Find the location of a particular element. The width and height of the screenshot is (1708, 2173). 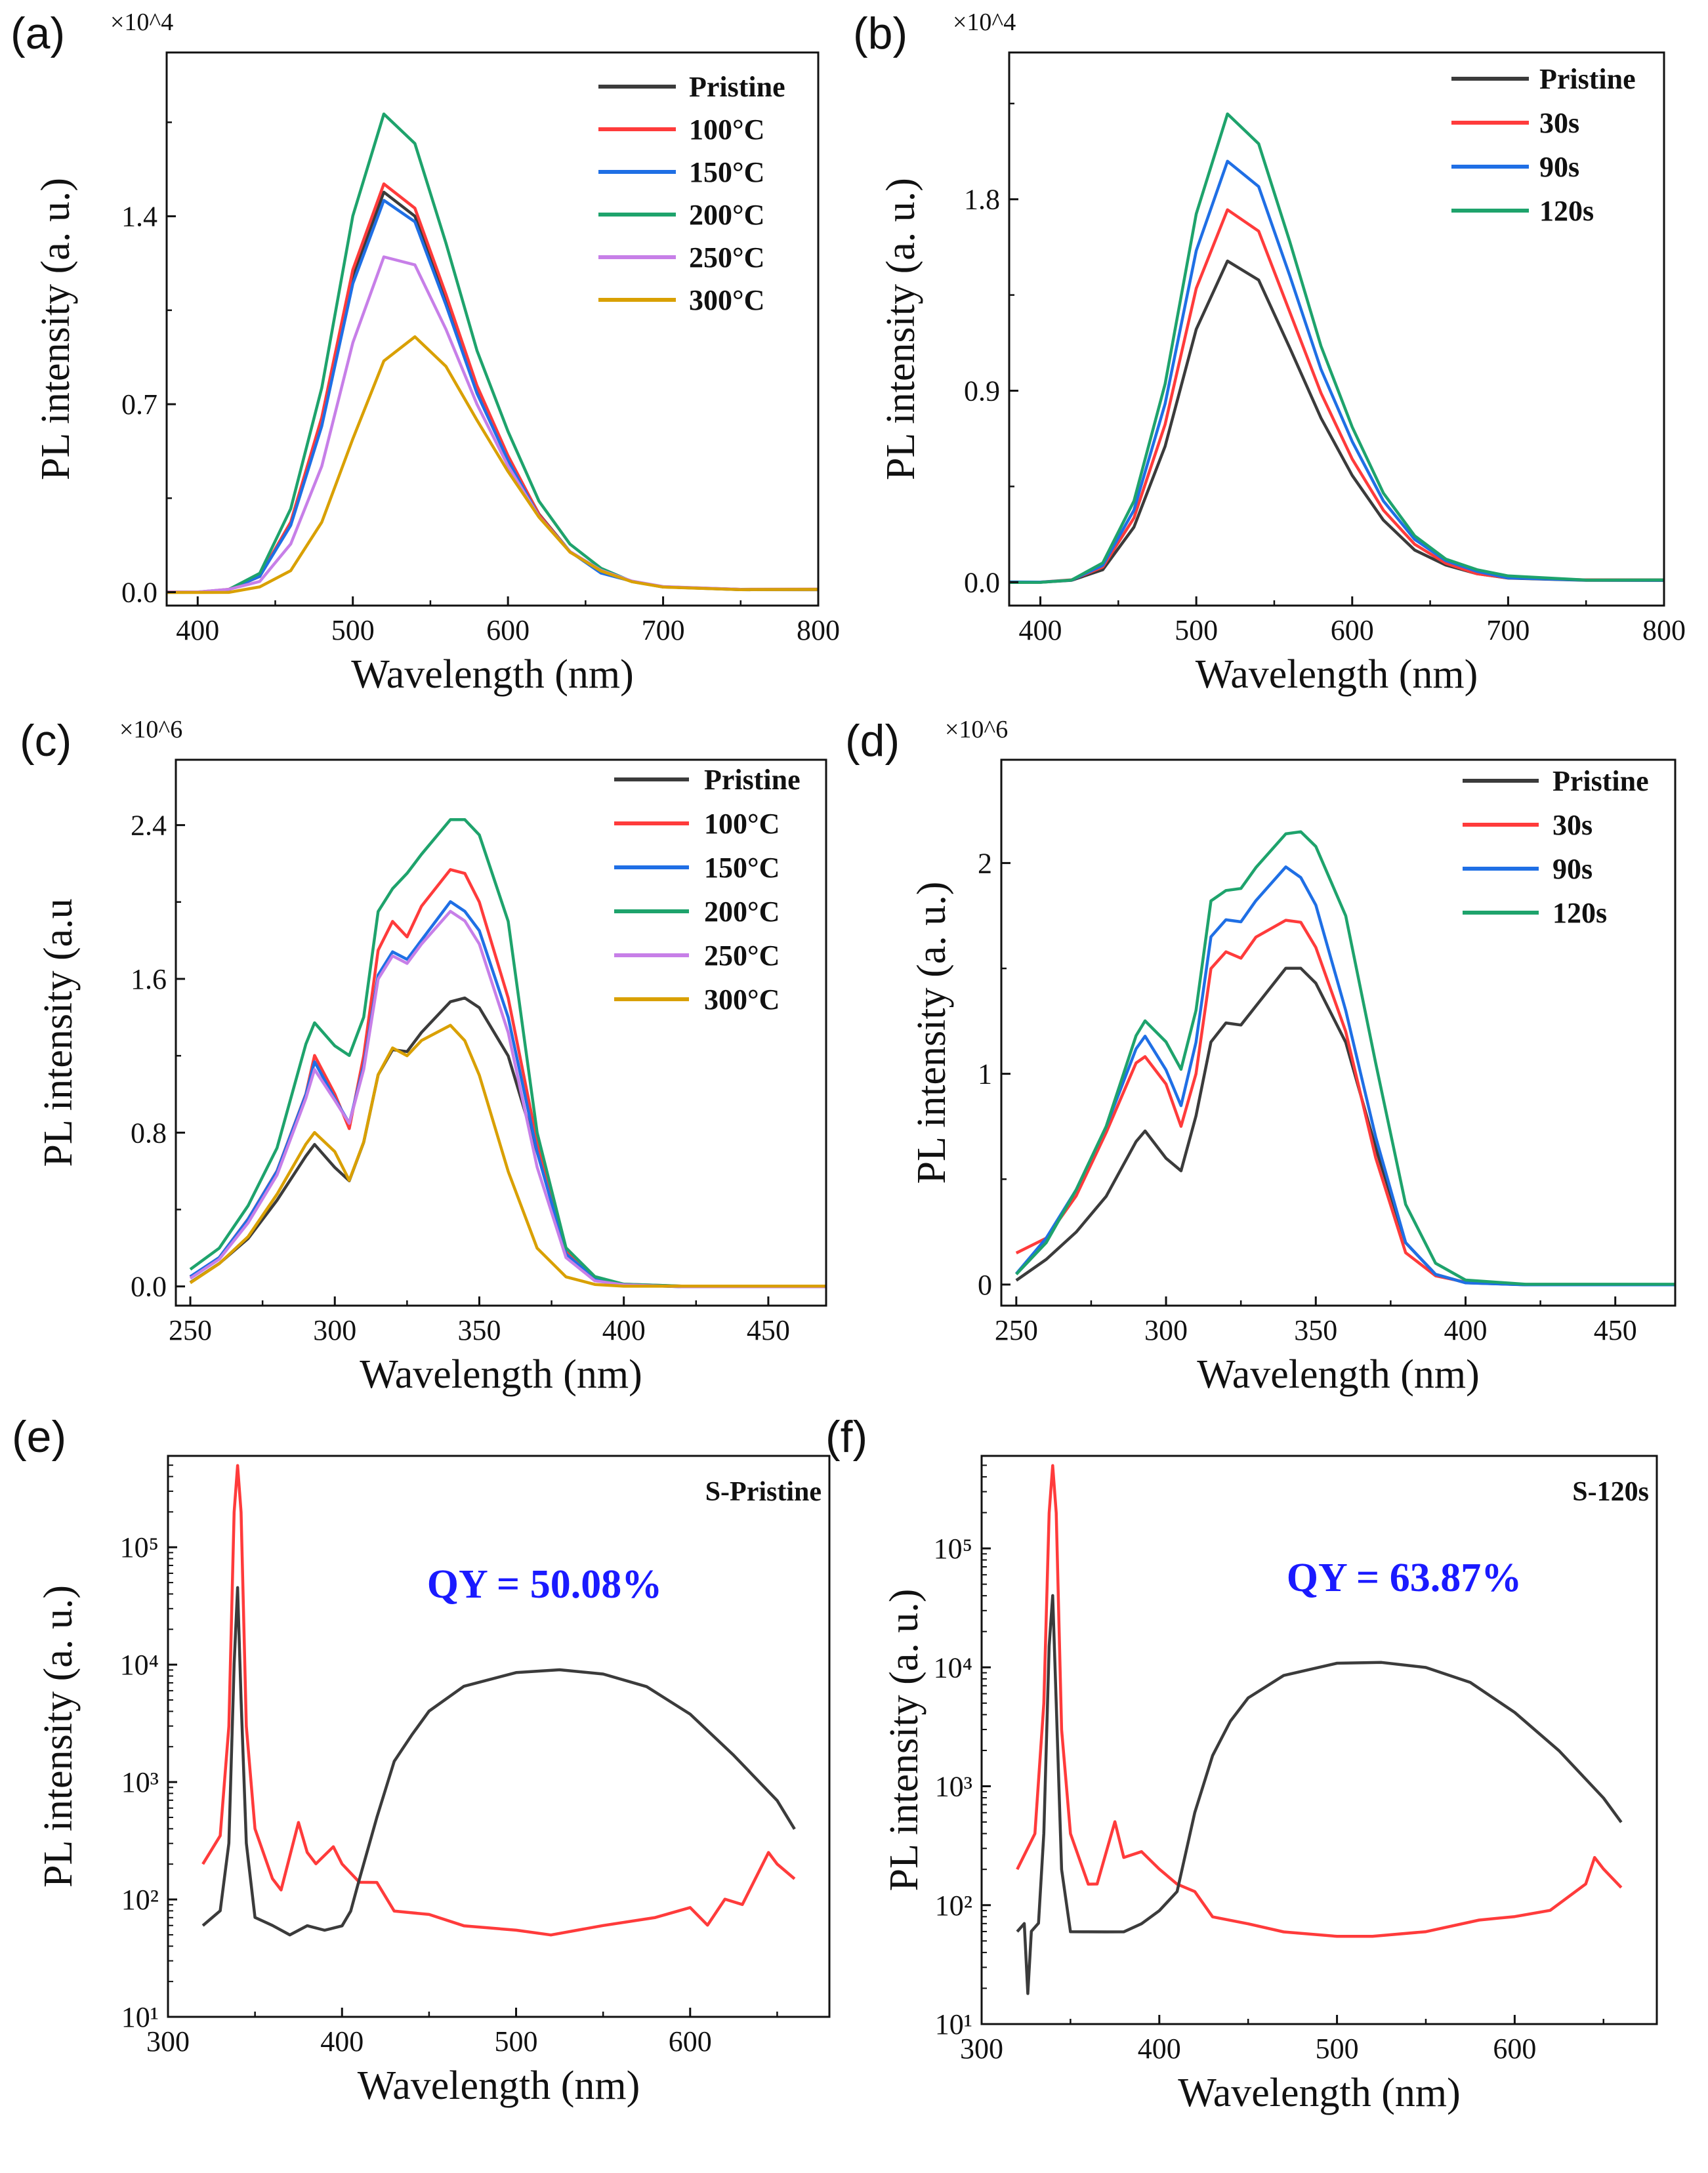

legend-label: 200°C is located at coordinates (742, 912).